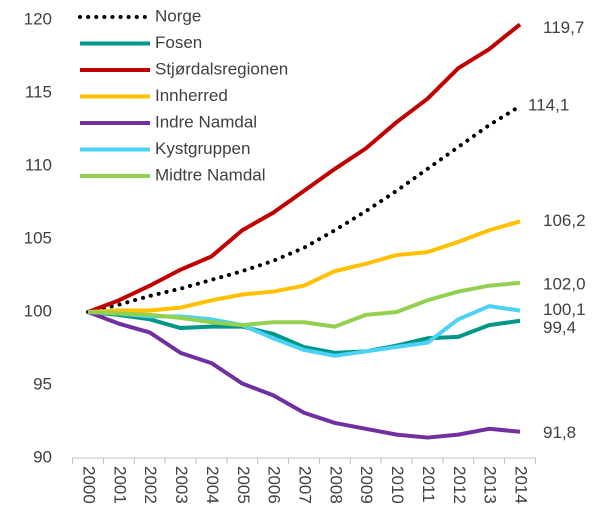  Describe the element at coordinates (563, 27) in the screenshot. I see `value-label: 119,7` at that location.